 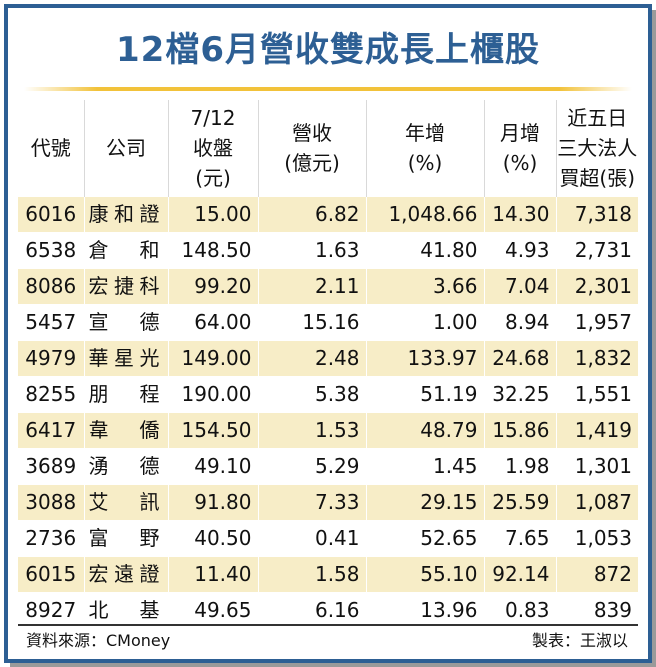 What do you see at coordinates (311, 502) in the screenshot?
I see `cell-revenue: 7.33` at bounding box center [311, 502].